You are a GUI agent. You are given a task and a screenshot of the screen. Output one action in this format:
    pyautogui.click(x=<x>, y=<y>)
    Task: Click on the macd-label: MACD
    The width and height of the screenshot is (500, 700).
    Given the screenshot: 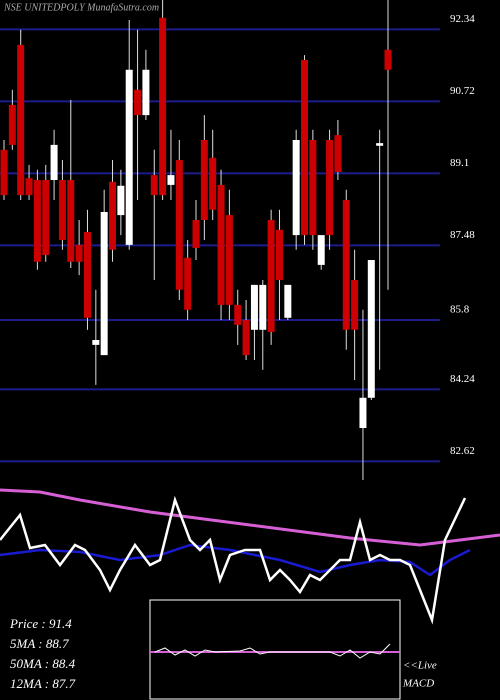 What is the action you would take?
    pyautogui.click(x=418, y=684)
    